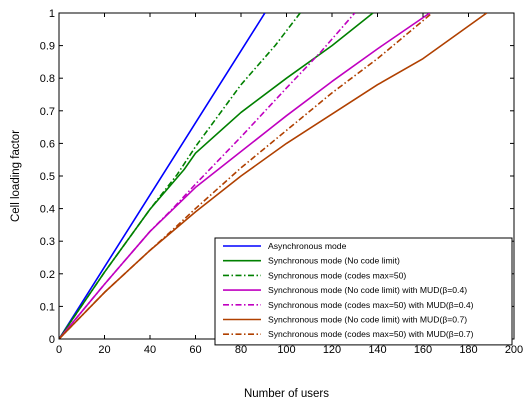 This screenshot has width=524, height=401. I want to click on x-axis-label: Number of users, so click(286, 394).